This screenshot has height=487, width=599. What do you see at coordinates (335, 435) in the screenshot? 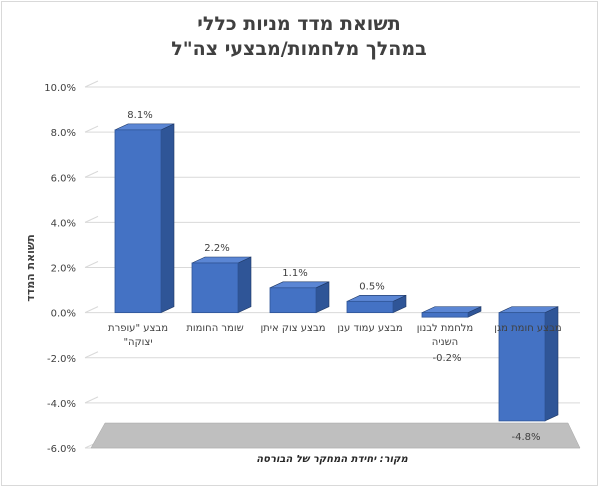
I see `chart-floor` at bounding box center [335, 435].